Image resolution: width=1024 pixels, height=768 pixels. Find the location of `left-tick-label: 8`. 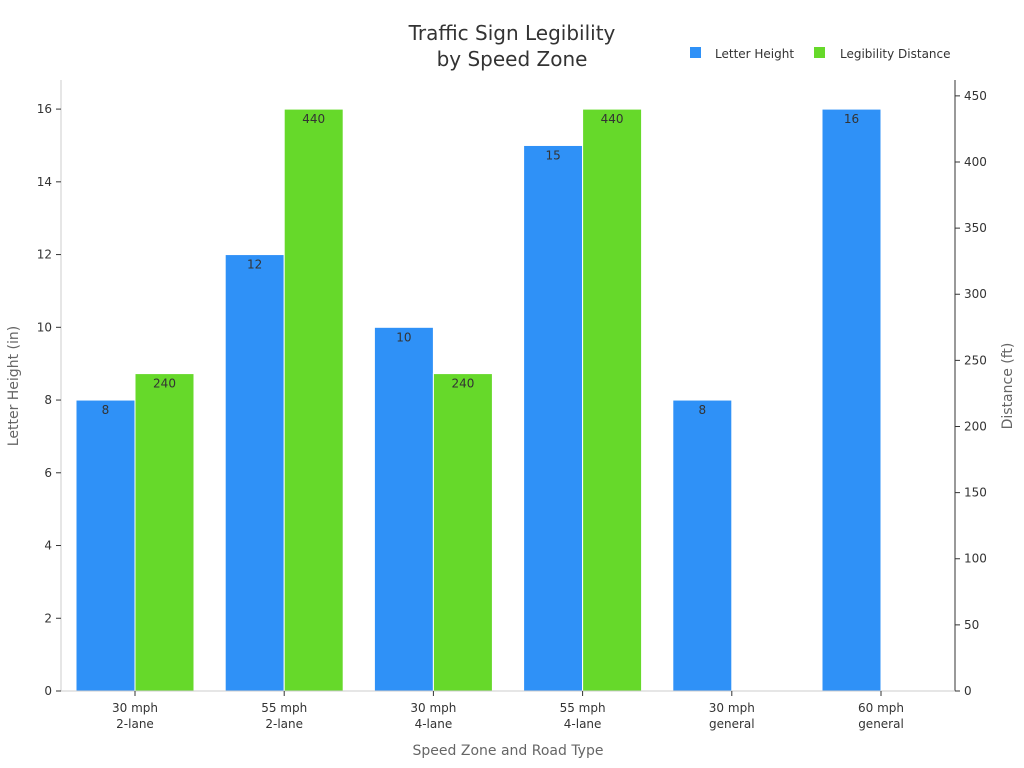

left-tick-label: 8 is located at coordinates (48, 400).